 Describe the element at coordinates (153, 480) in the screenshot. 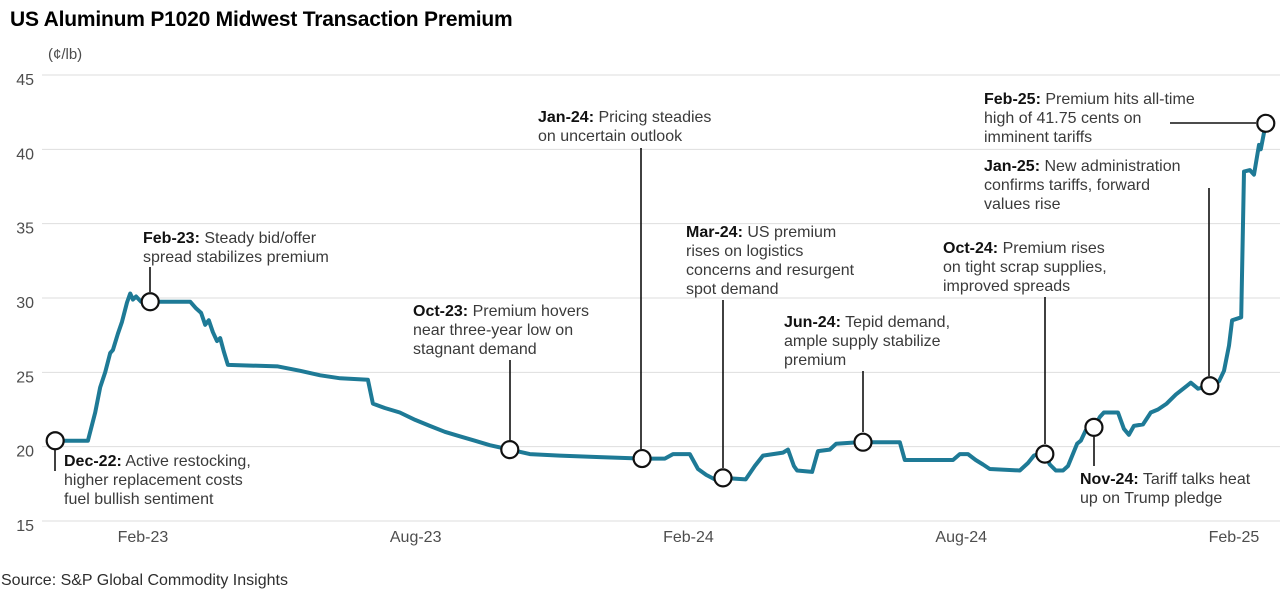

I see `annotation-text-line: higher replacement costs` at that location.